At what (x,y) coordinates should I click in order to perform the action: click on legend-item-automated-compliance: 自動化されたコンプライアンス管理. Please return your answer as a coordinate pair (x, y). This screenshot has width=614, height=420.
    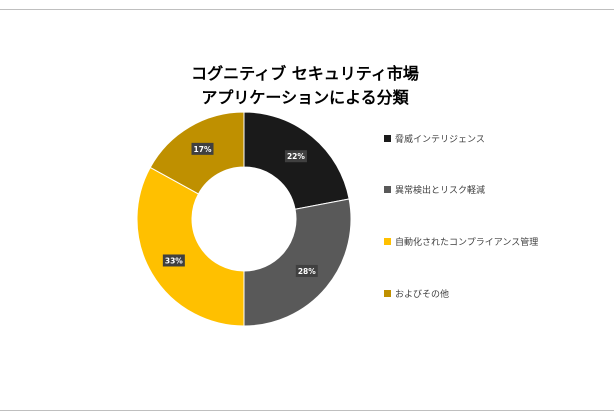
    Looking at the image, I should click on (461, 241).